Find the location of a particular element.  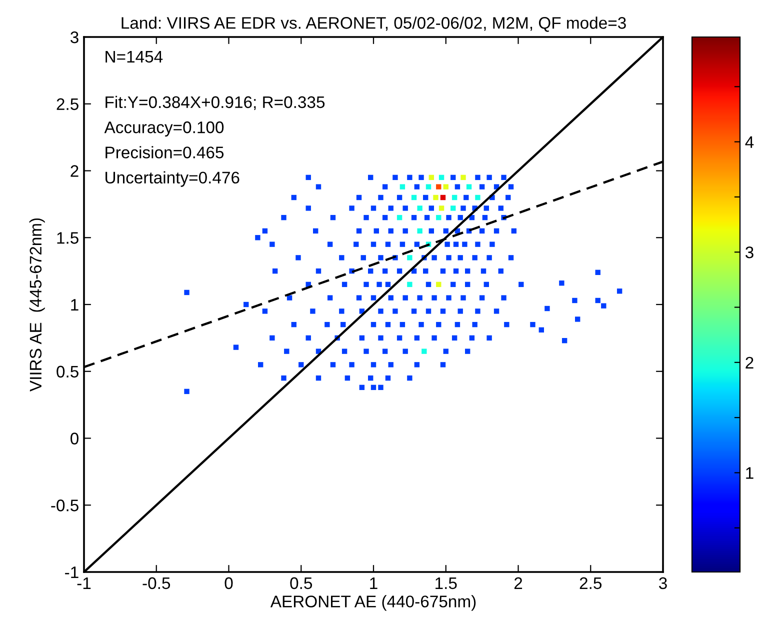

x-axis-title: AERONET AE (440-675nm) is located at coordinates (373, 603).